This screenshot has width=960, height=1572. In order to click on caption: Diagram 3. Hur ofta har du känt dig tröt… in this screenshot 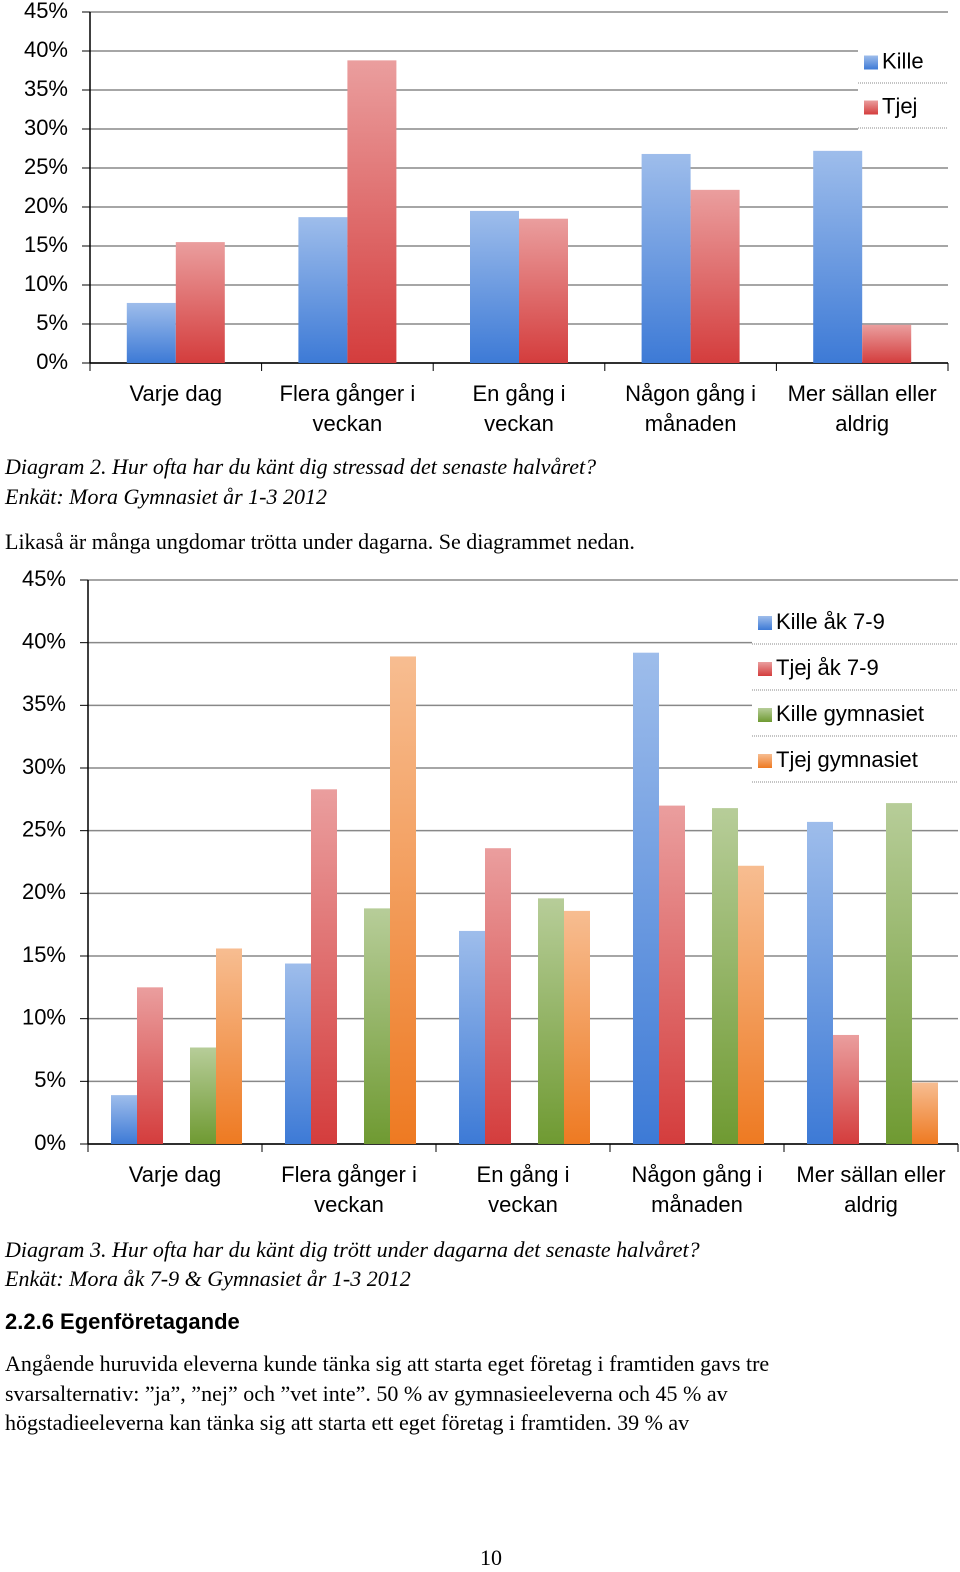, I will do `click(352, 1249)`.